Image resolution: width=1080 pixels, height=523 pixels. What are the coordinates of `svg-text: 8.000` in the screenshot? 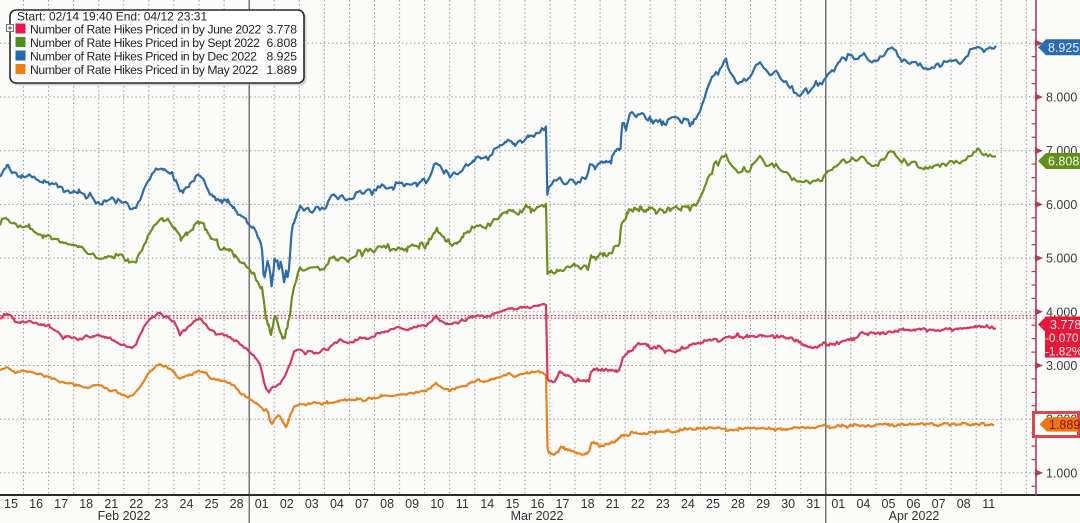 It's located at (1061, 98).